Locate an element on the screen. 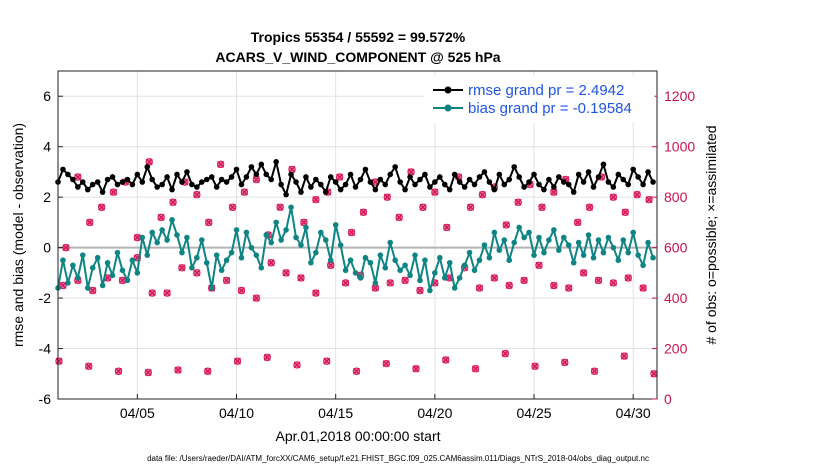 The height and width of the screenshot is (470, 830). legend-rmse-label: rmse grand pr = 2.4942 is located at coordinates (546, 90).